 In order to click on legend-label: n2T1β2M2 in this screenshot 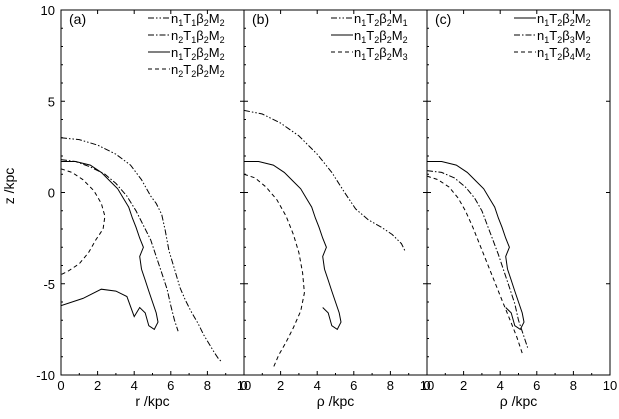, I will do `click(198, 36)`.